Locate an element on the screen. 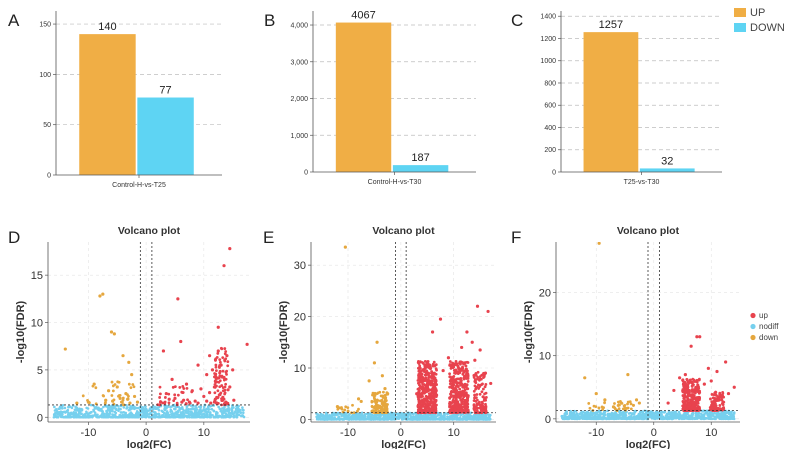 Image resolution: width=787 pixels, height=449 pixels. bar-down is located at coordinates (667, 170).